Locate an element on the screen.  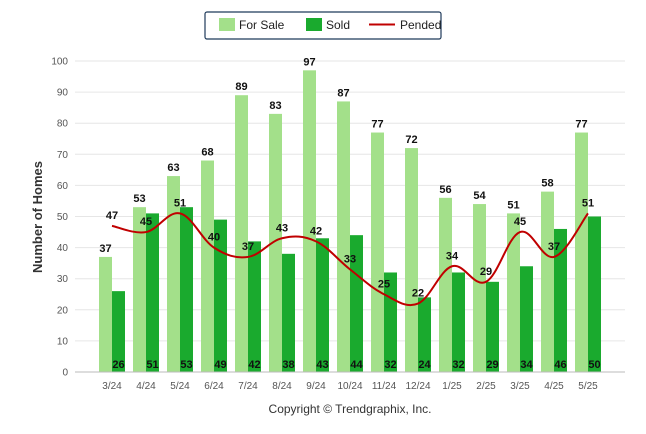
data-label-sold: 51 is located at coordinates (152, 365).